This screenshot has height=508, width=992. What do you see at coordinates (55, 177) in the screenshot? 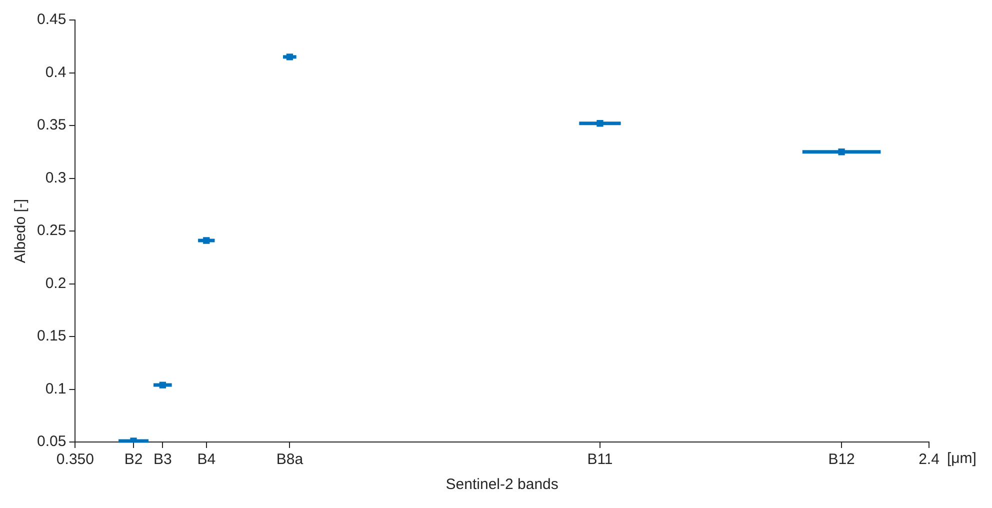
I see `y-tick-label: 0.3` at bounding box center [55, 177].